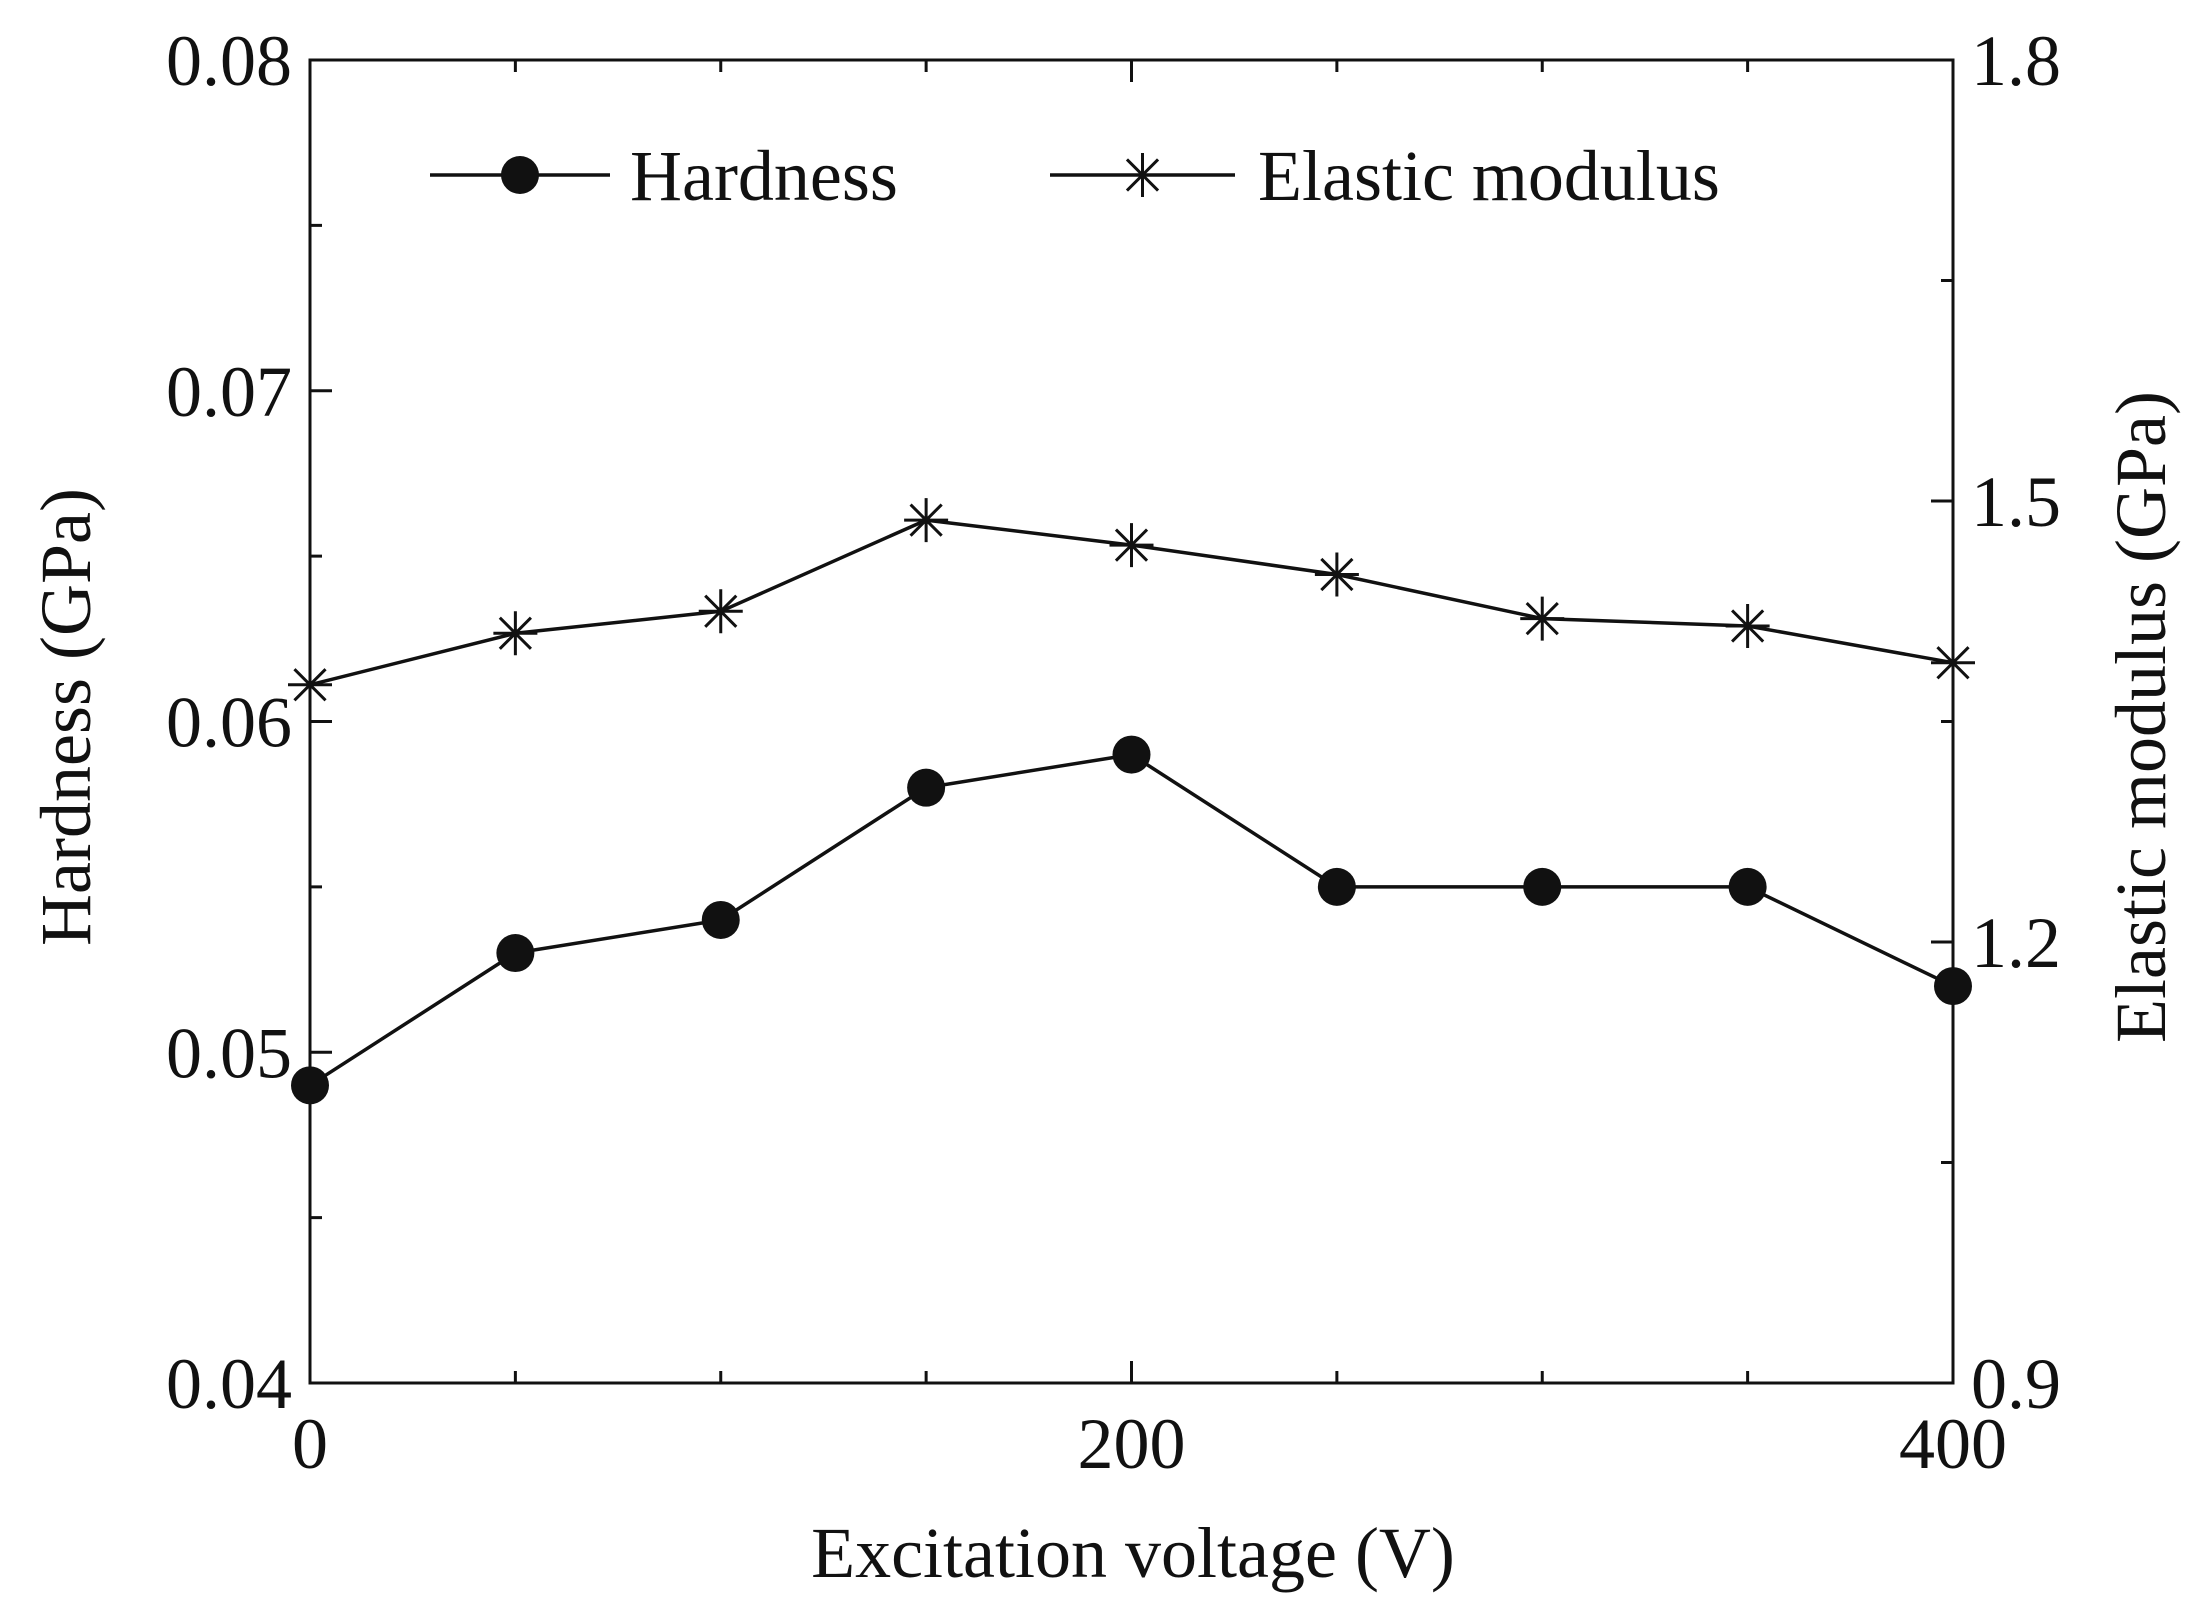  What do you see at coordinates (2141, 717) in the screenshot?
I see `y-axis-right-title: Elastic modulus (GPa)` at bounding box center [2141, 717].